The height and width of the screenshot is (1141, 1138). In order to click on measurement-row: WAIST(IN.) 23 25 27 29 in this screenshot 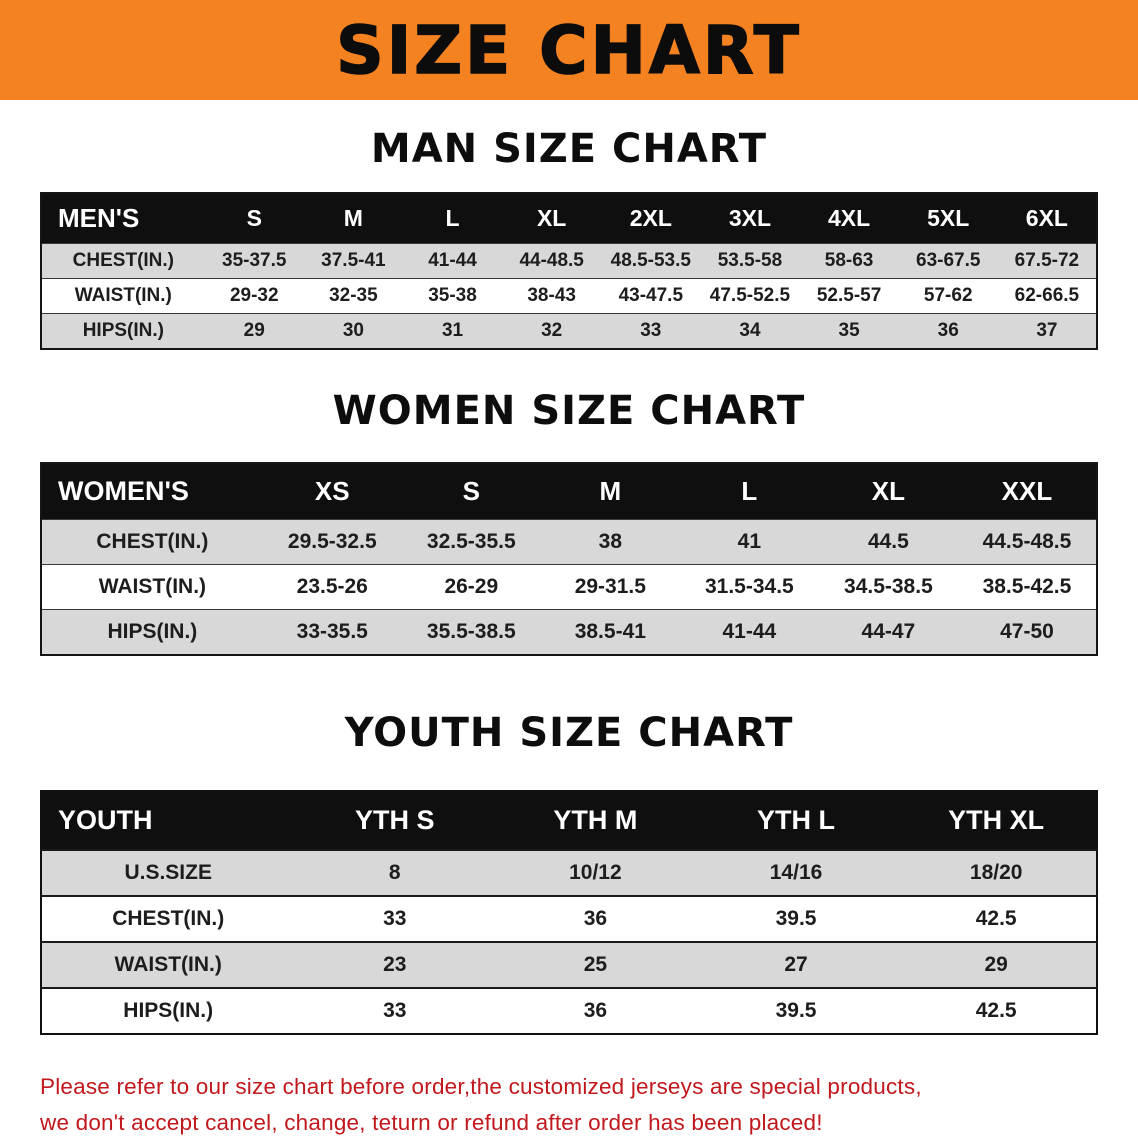, I will do `click(569, 964)`.